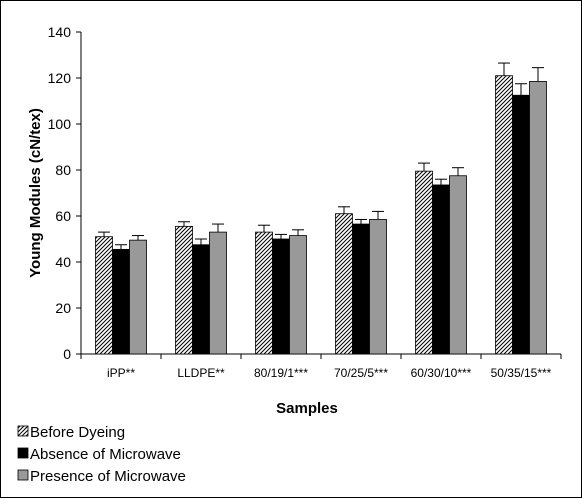  What do you see at coordinates (108, 476) in the screenshot?
I see `legend-label: Presence of Microwave` at bounding box center [108, 476].